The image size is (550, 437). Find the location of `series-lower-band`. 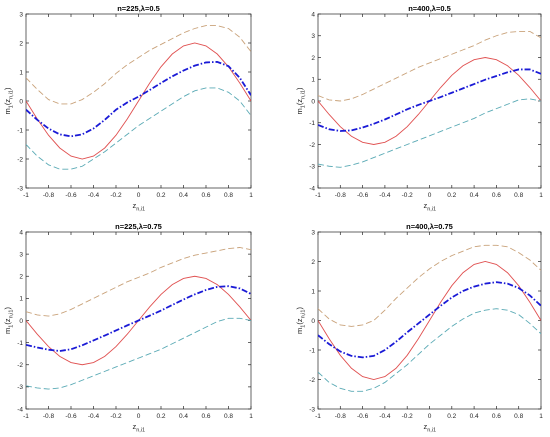

series-lower-band is located at coordinates (138, 353).